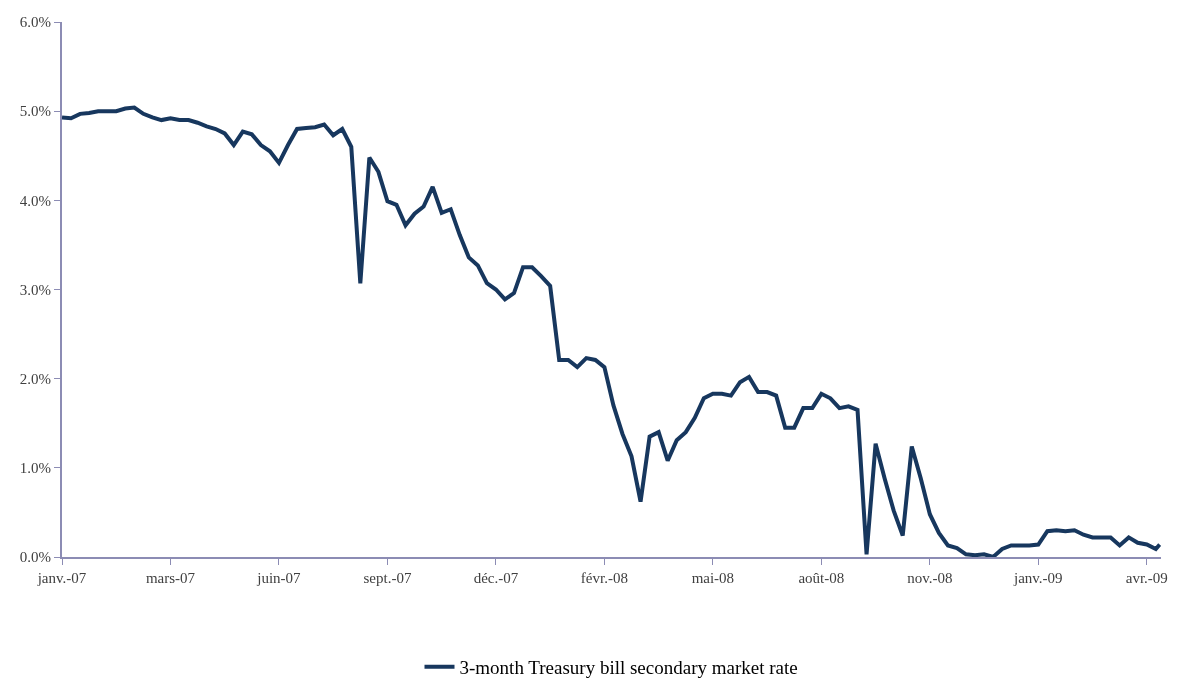 The height and width of the screenshot is (698, 1187). What do you see at coordinates (279, 578) in the screenshot?
I see `x-tick-label: juin-07` at bounding box center [279, 578].